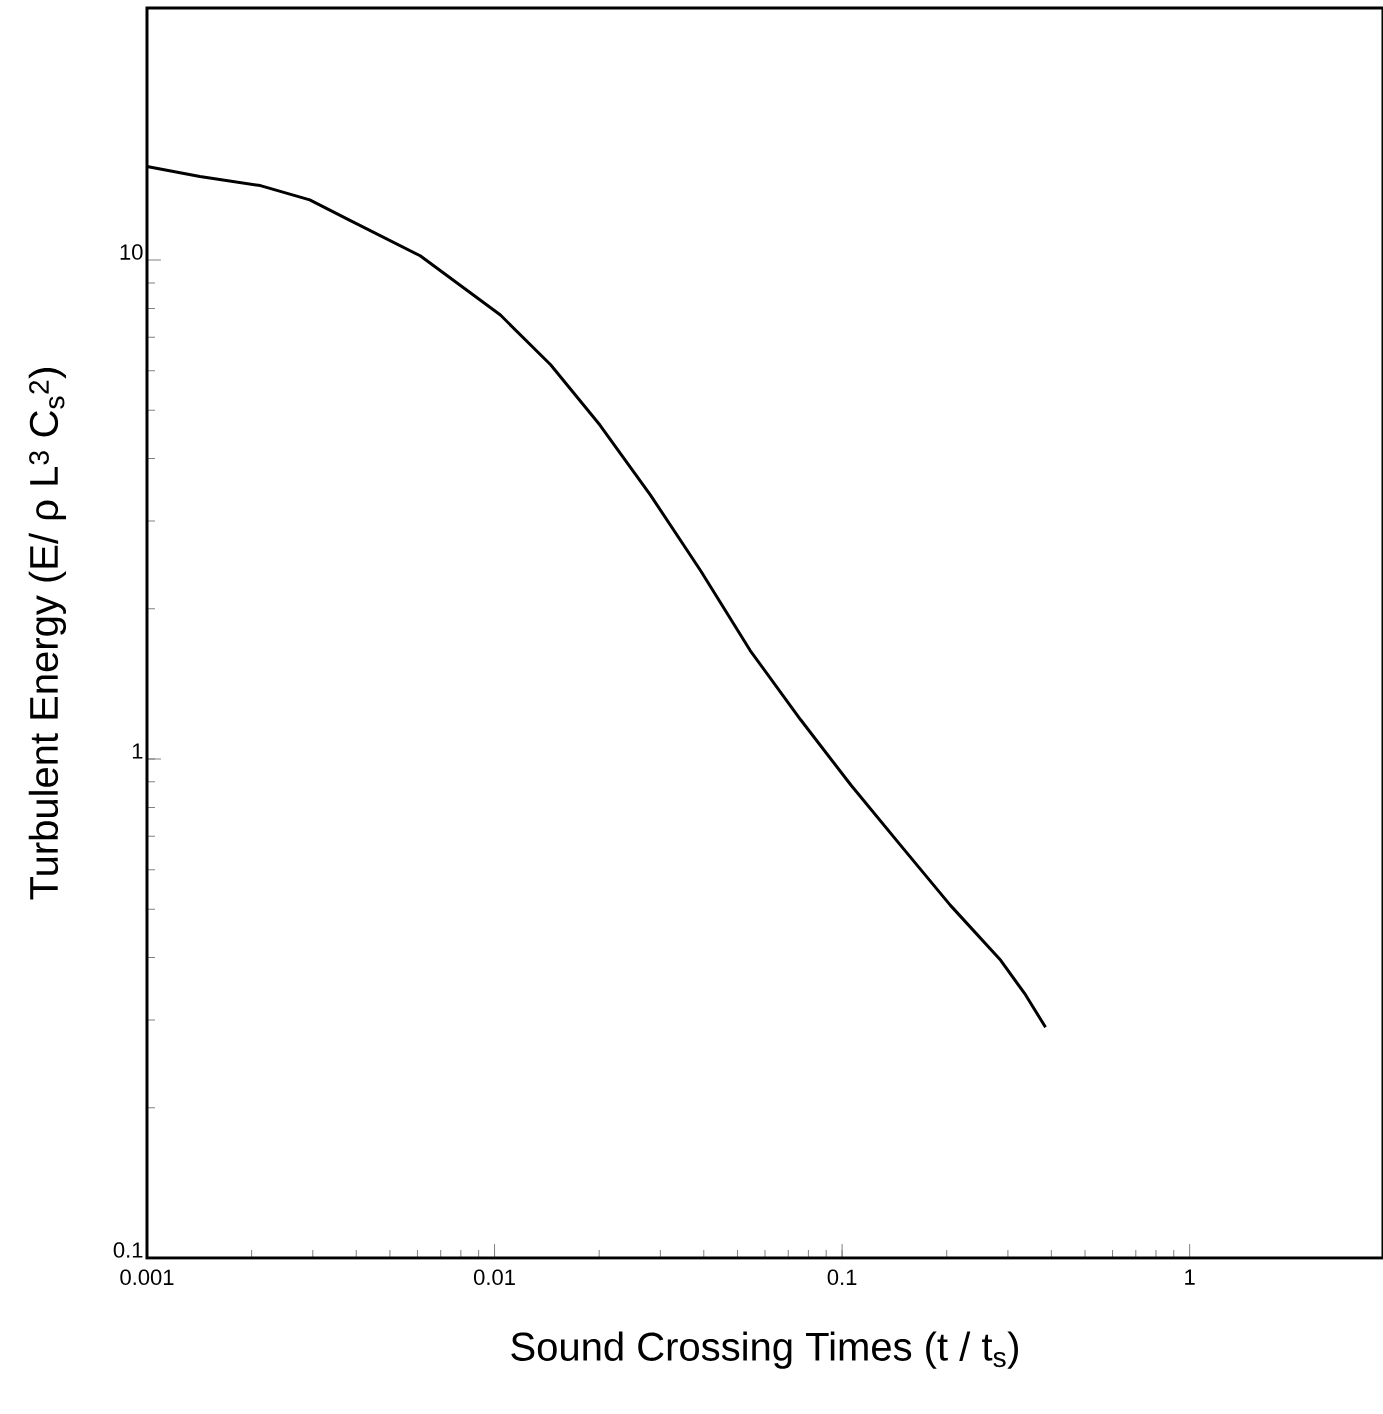  Describe the element at coordinates (1190, 1277) in the screenshot. I see `x-tick-label: 1` at that location.